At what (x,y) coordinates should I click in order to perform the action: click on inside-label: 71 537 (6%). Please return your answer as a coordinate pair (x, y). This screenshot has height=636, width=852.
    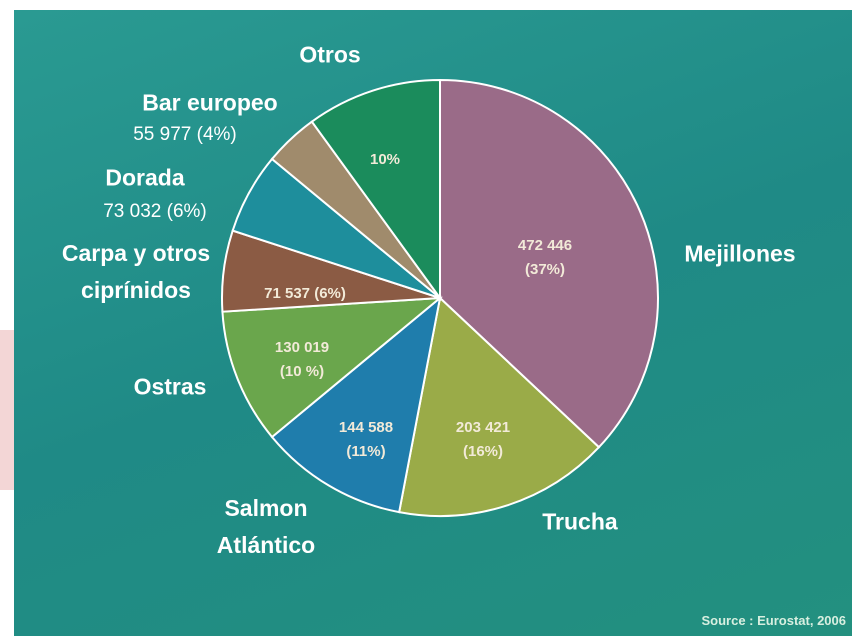
    Looking at the image, I should click on (305, 294).